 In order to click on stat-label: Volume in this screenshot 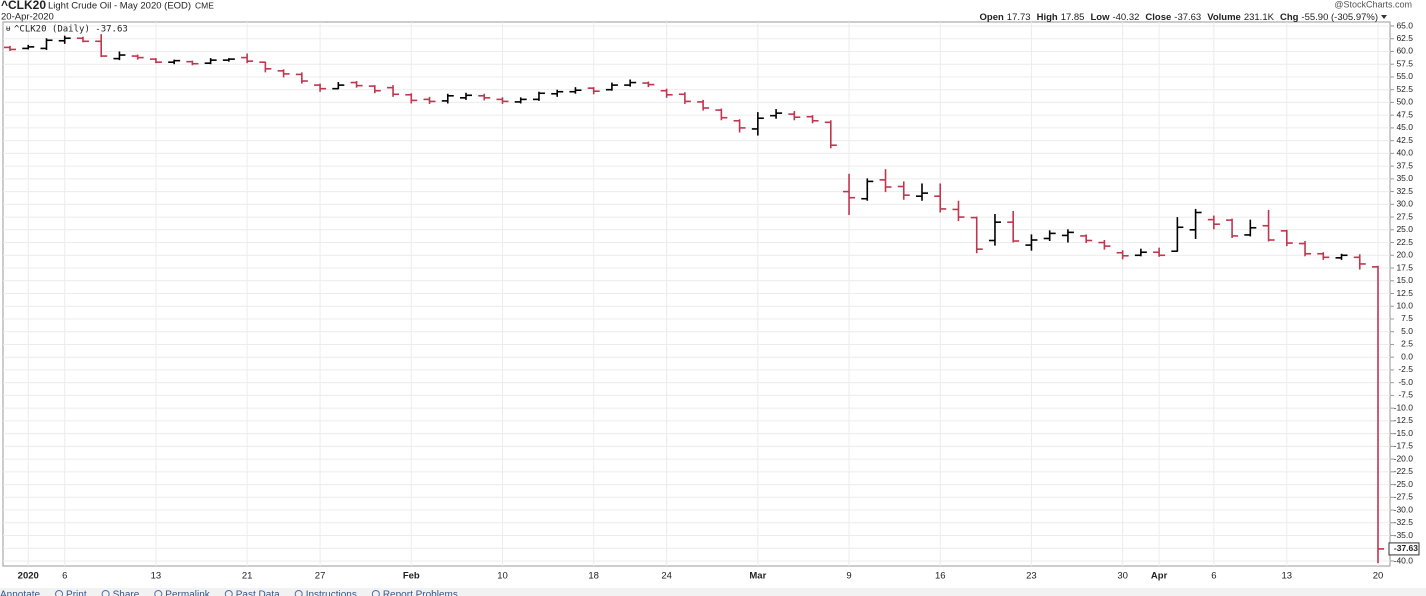, I will do `click(1224, 17)`.